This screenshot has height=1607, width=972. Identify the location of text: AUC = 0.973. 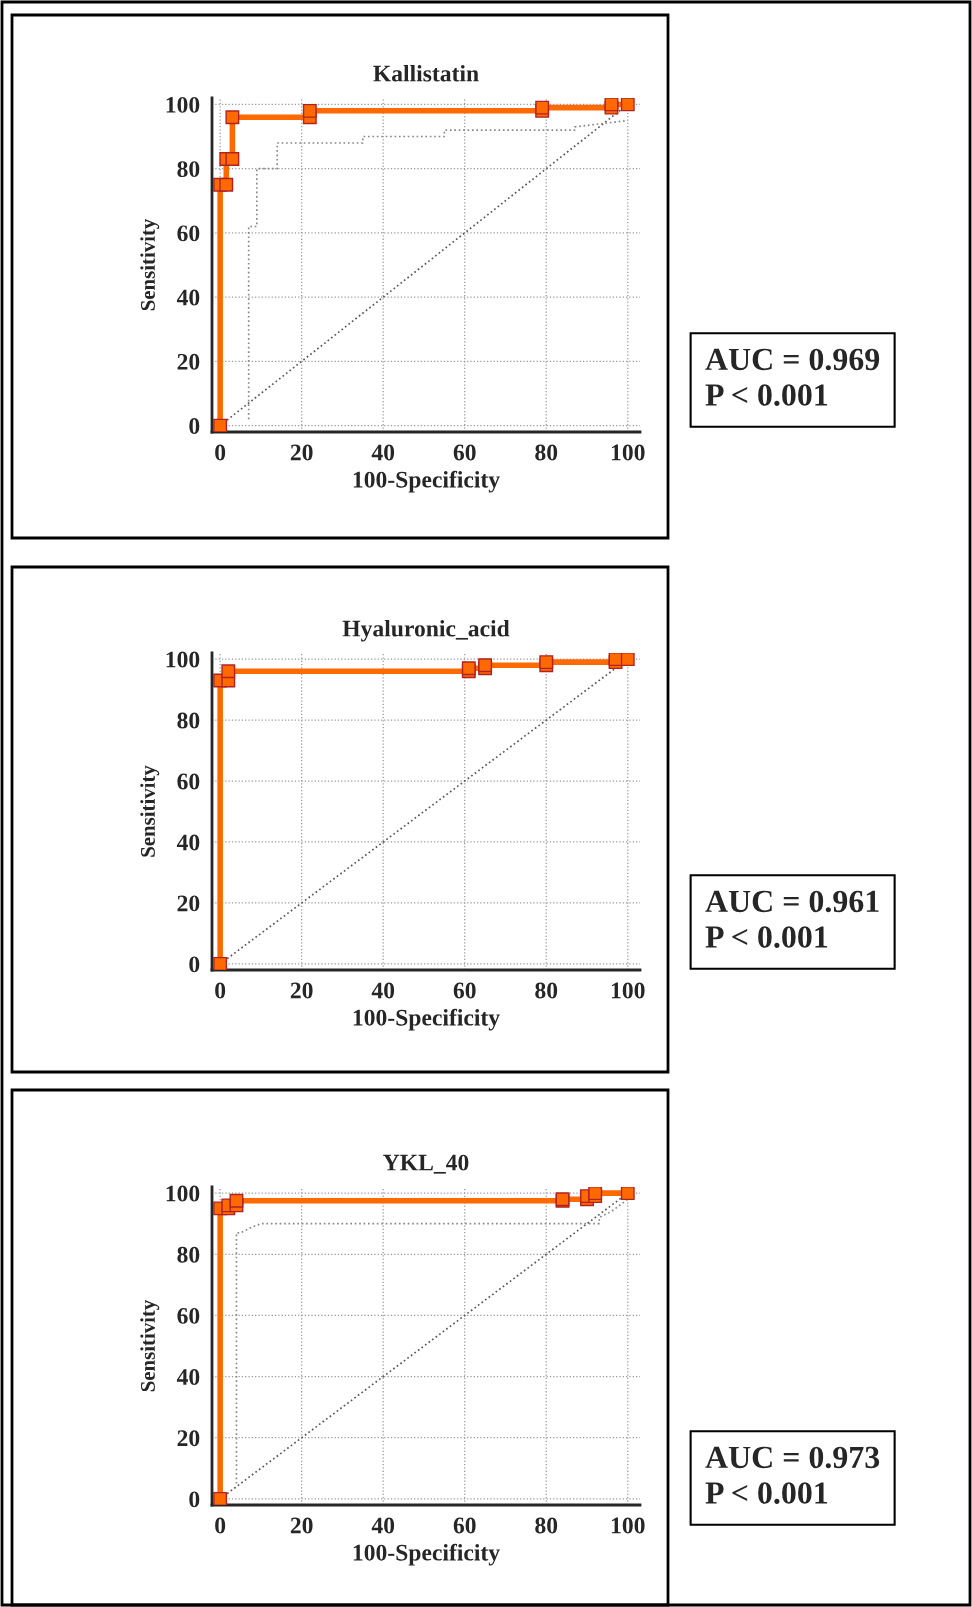
(792, 1457).